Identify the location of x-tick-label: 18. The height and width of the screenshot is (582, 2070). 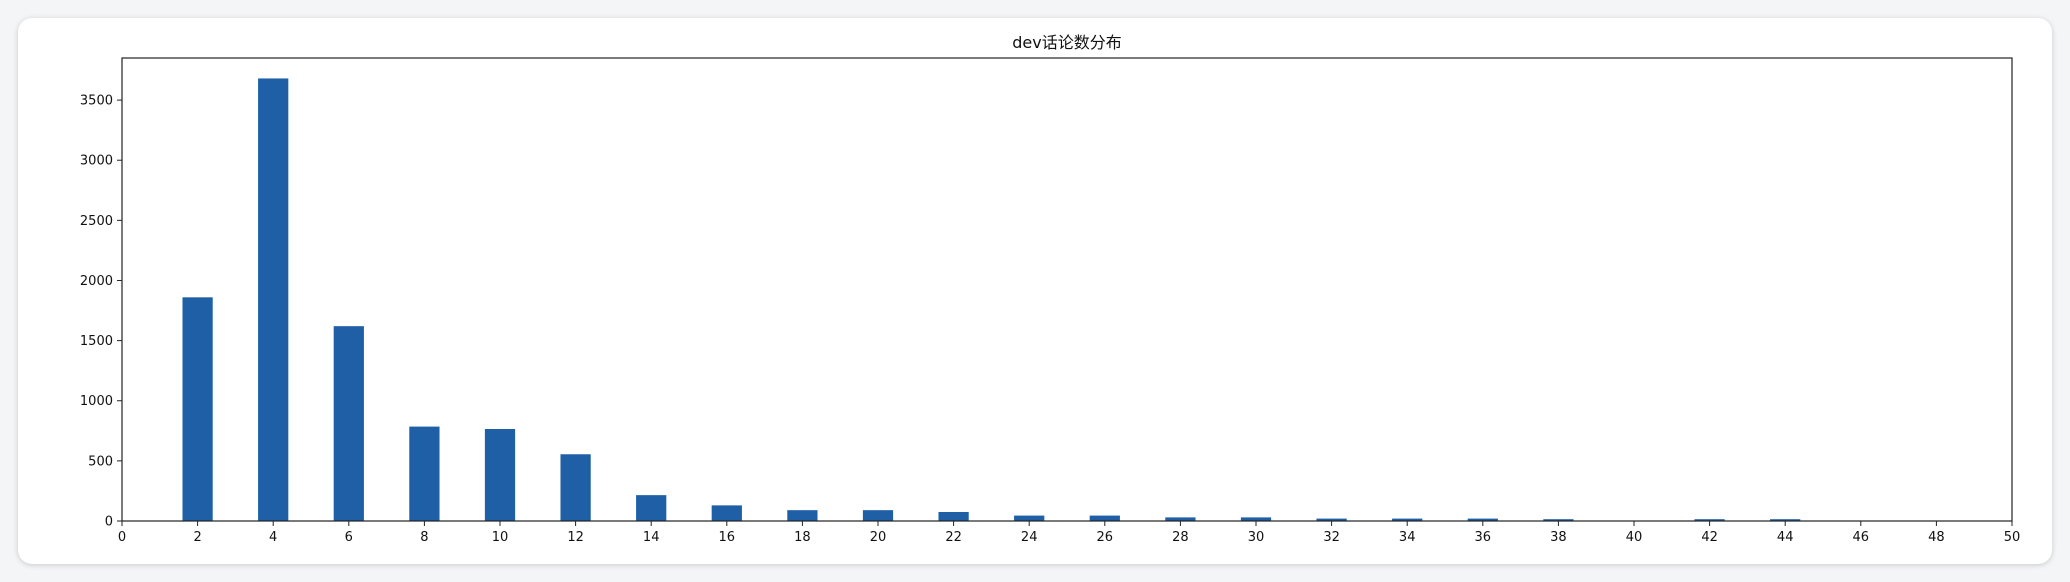
(802, 537).